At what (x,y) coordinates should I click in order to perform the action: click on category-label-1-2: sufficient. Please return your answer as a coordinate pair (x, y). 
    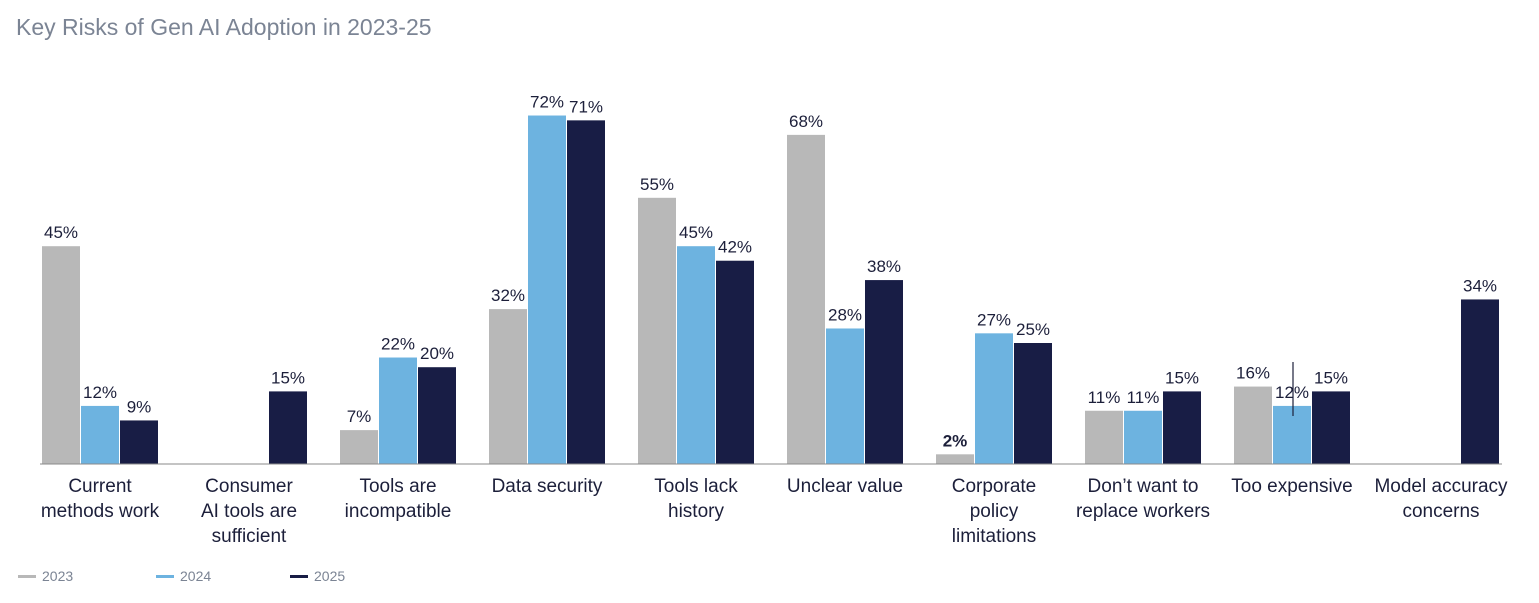
    Looking at the image, I should click on (249, 536).